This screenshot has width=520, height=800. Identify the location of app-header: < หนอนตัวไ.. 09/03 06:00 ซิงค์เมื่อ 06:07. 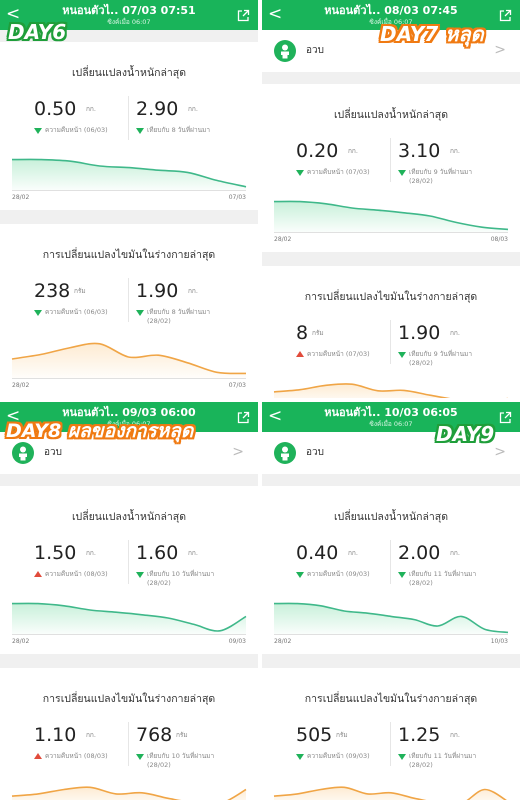
(129, 417).